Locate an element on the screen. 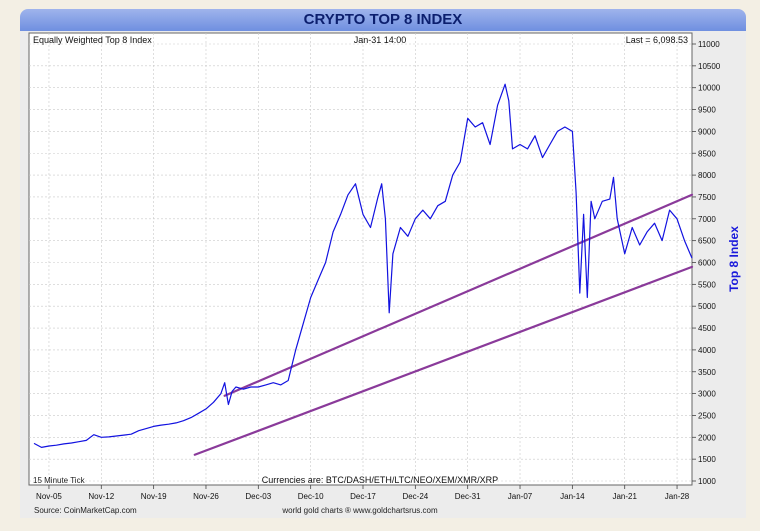 The width and height of the screenshot is (760, 531). y-tick-label: 8000 is located at coordinates (707, 175).